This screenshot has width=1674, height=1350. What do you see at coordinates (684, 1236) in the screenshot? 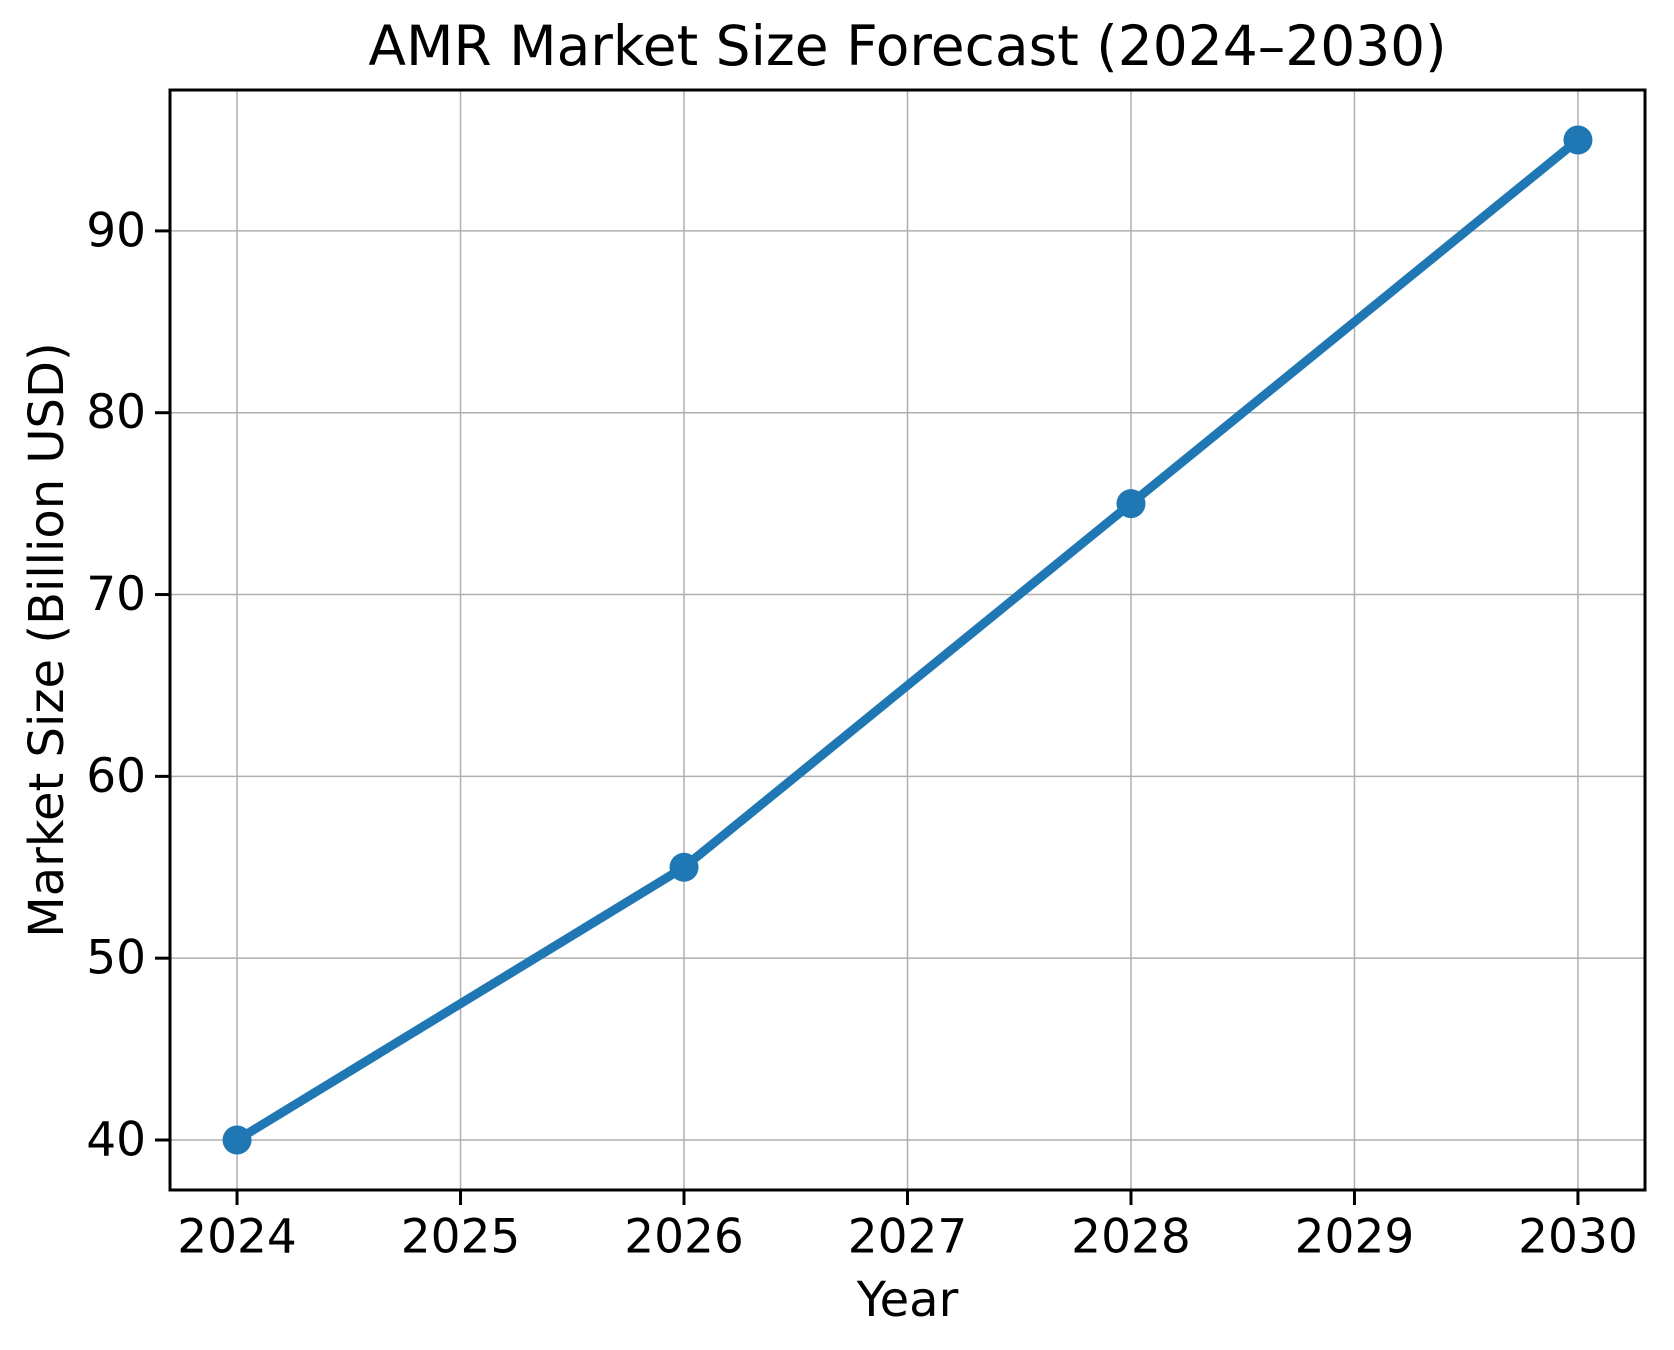
I see `x-tick-label: 2026` at bounding box center [684, 1236].